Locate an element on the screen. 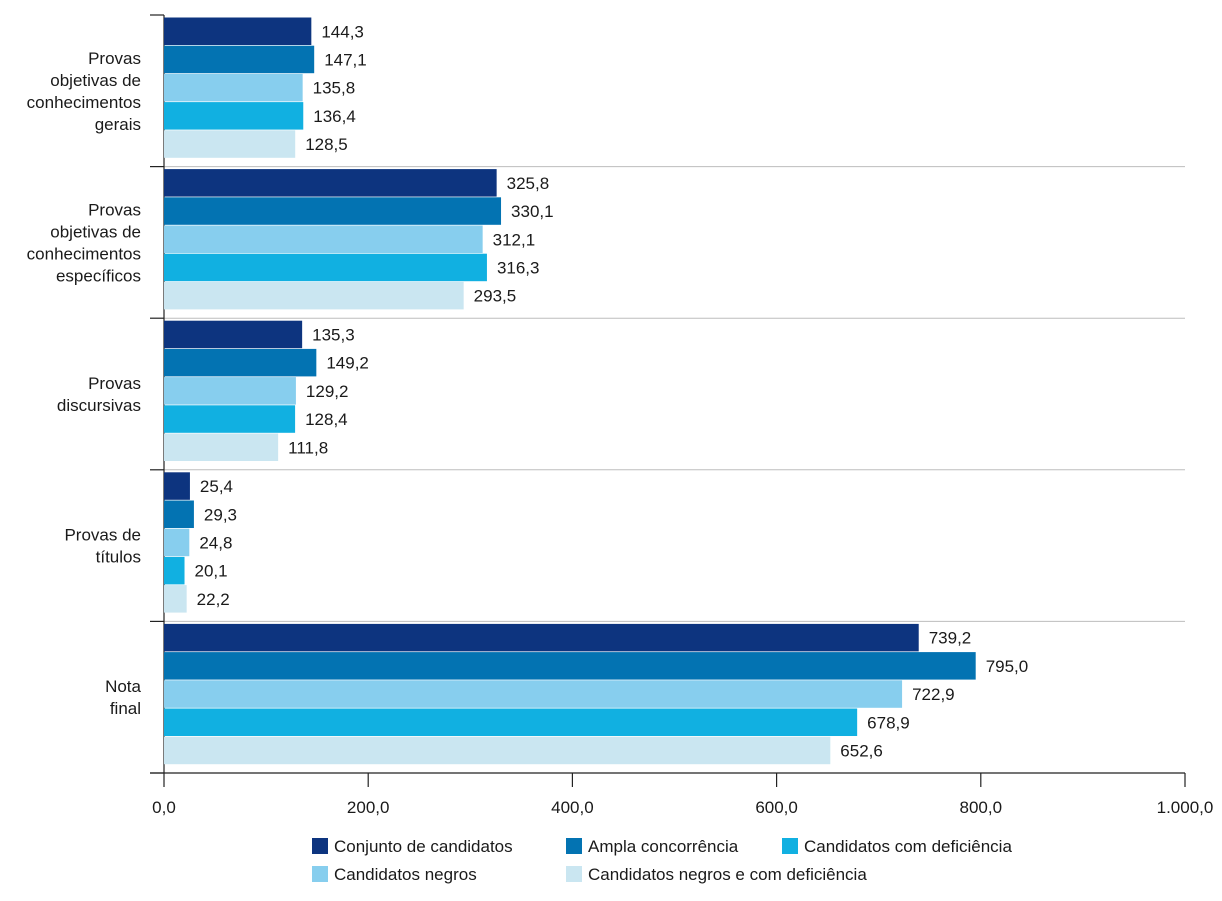  category-label: gerais is located at coordinates (118, 124).